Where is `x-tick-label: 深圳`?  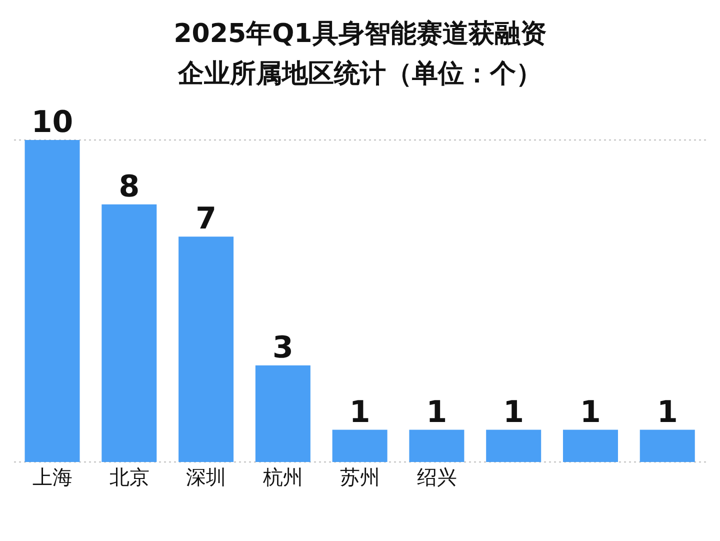 x-tick-label: 深圳 is located at coordinates (206, 477).